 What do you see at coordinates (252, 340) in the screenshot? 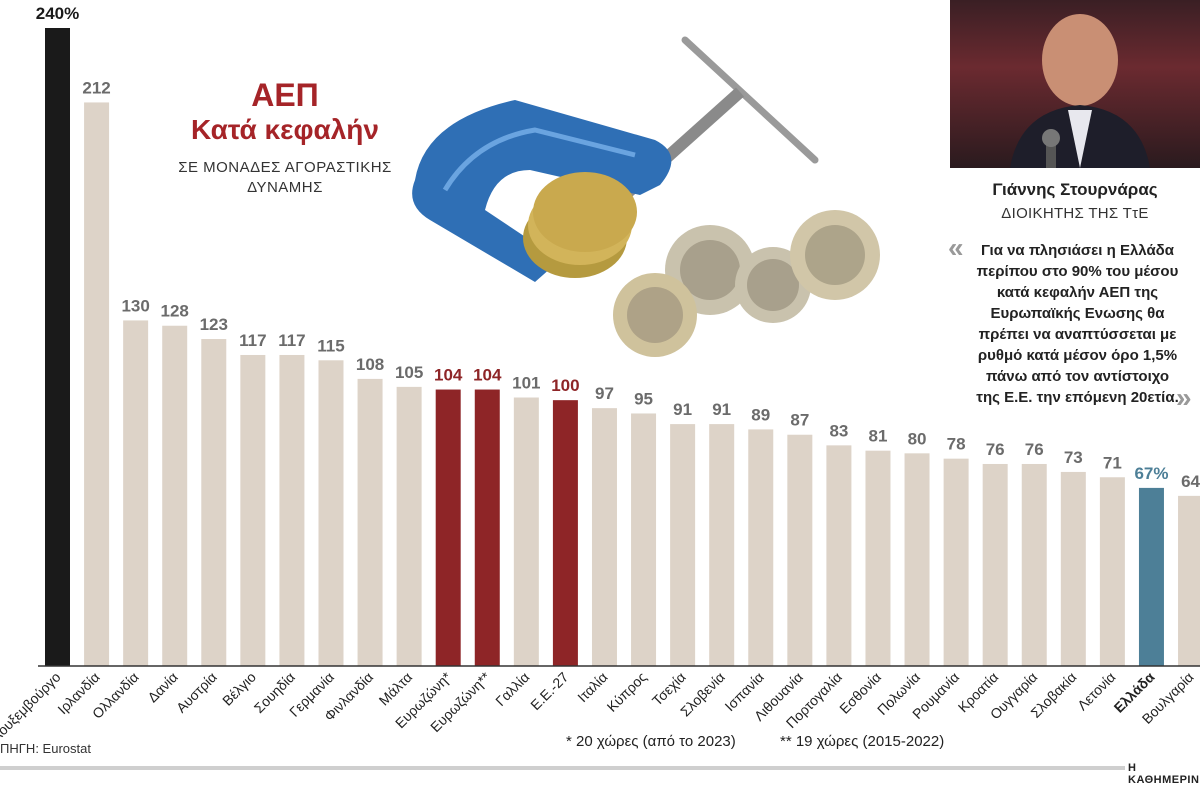
I see `value-label-5: 117` at bounding box center [252, 340].